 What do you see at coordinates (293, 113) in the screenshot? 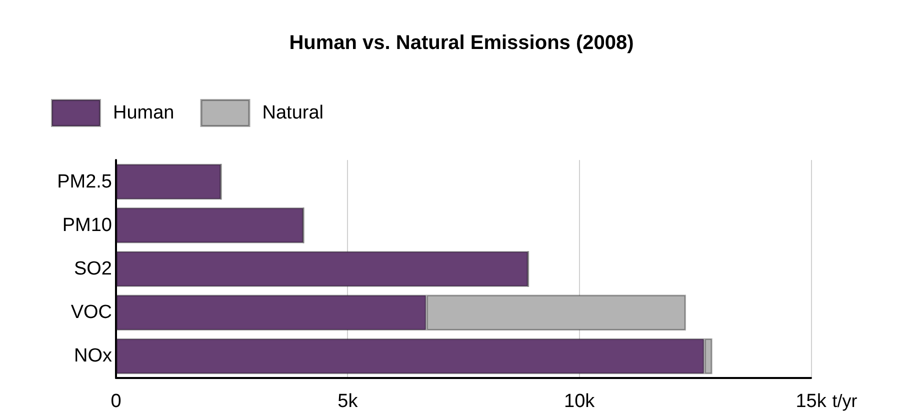
I see `legend-label: Natural` at bounding box center [293, 113].